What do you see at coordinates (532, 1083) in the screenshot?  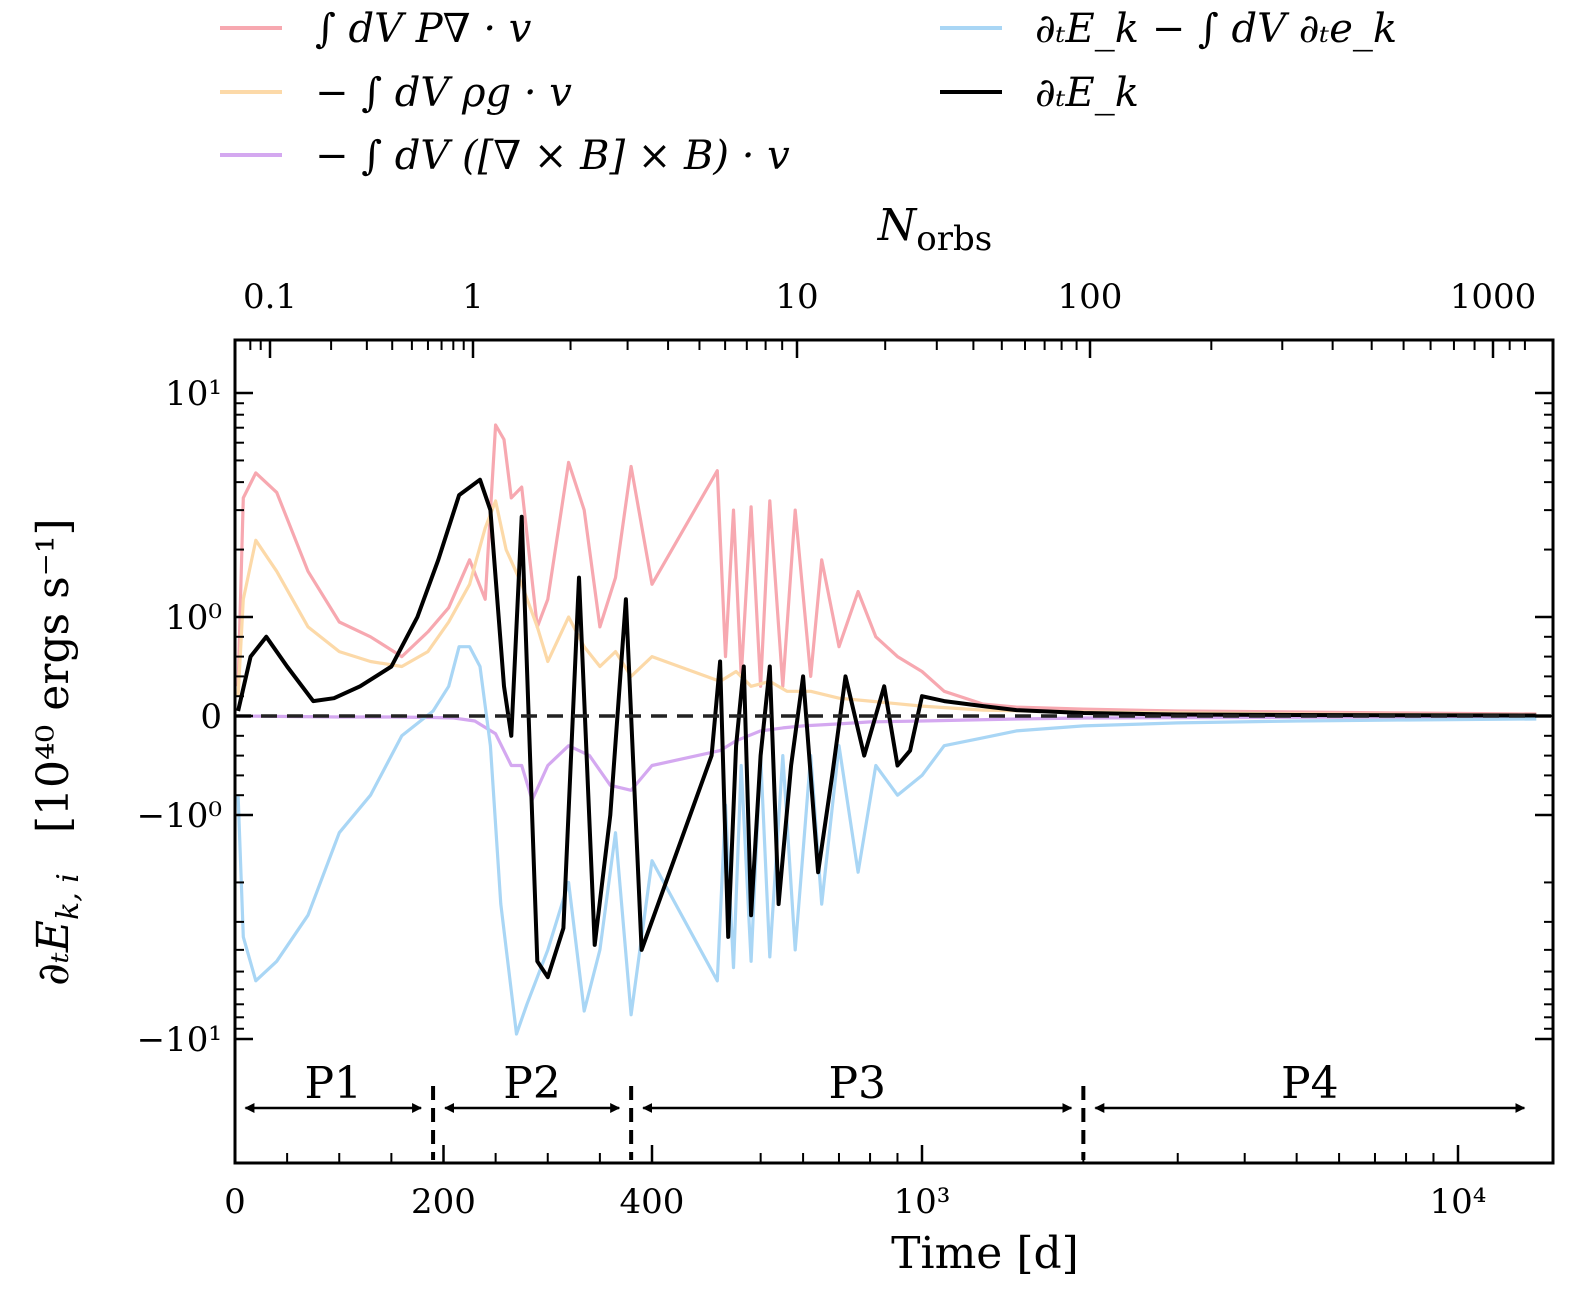 I see `phase-label: P2` at bounding box center [532, 1083].